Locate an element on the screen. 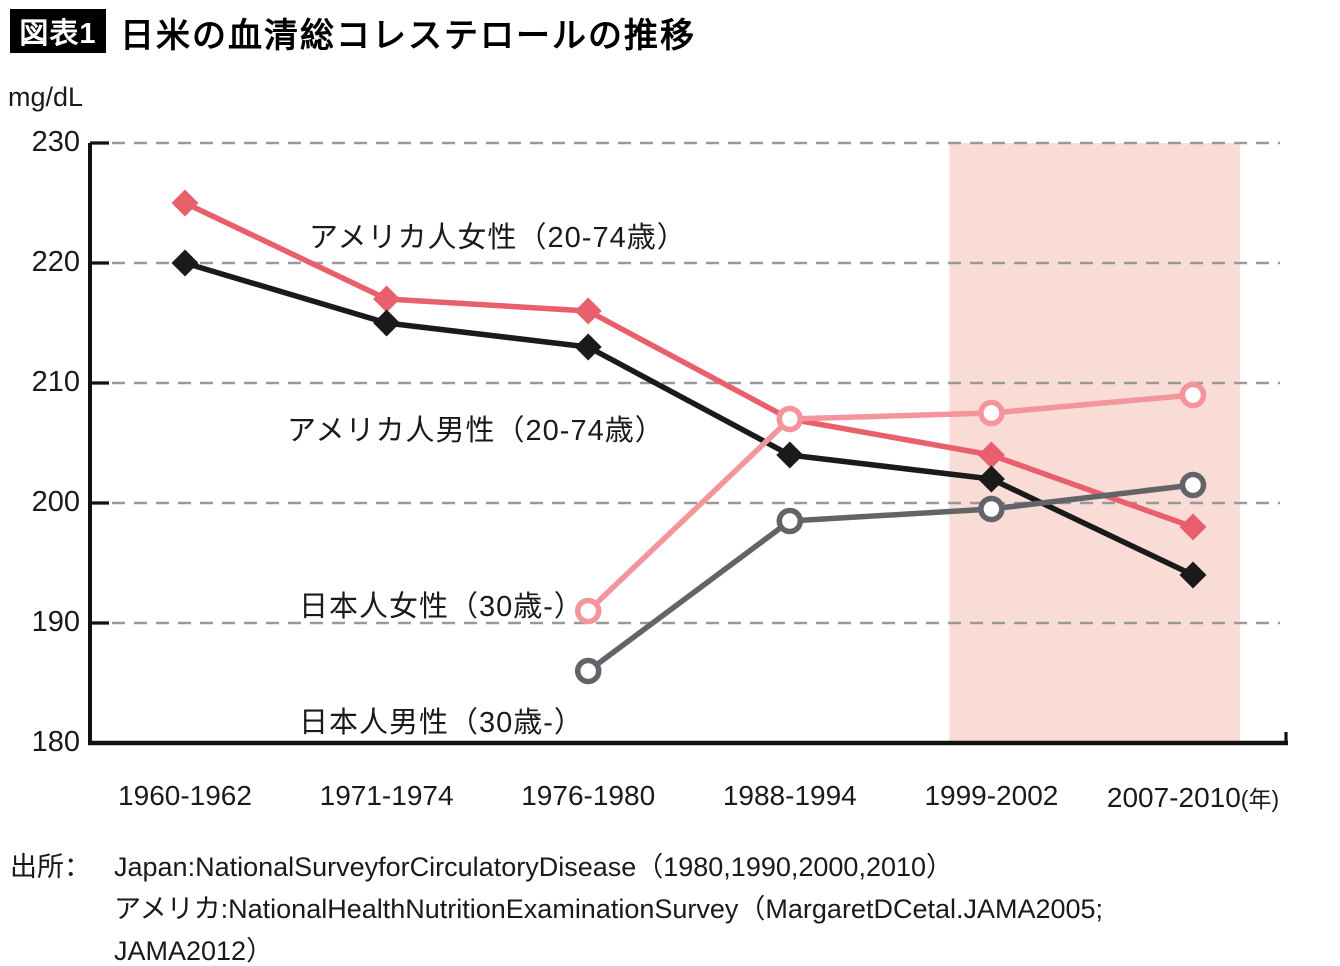  series-label-american-women: アメリカ人女性（20-74歳） is located at coordinates (498, 238).